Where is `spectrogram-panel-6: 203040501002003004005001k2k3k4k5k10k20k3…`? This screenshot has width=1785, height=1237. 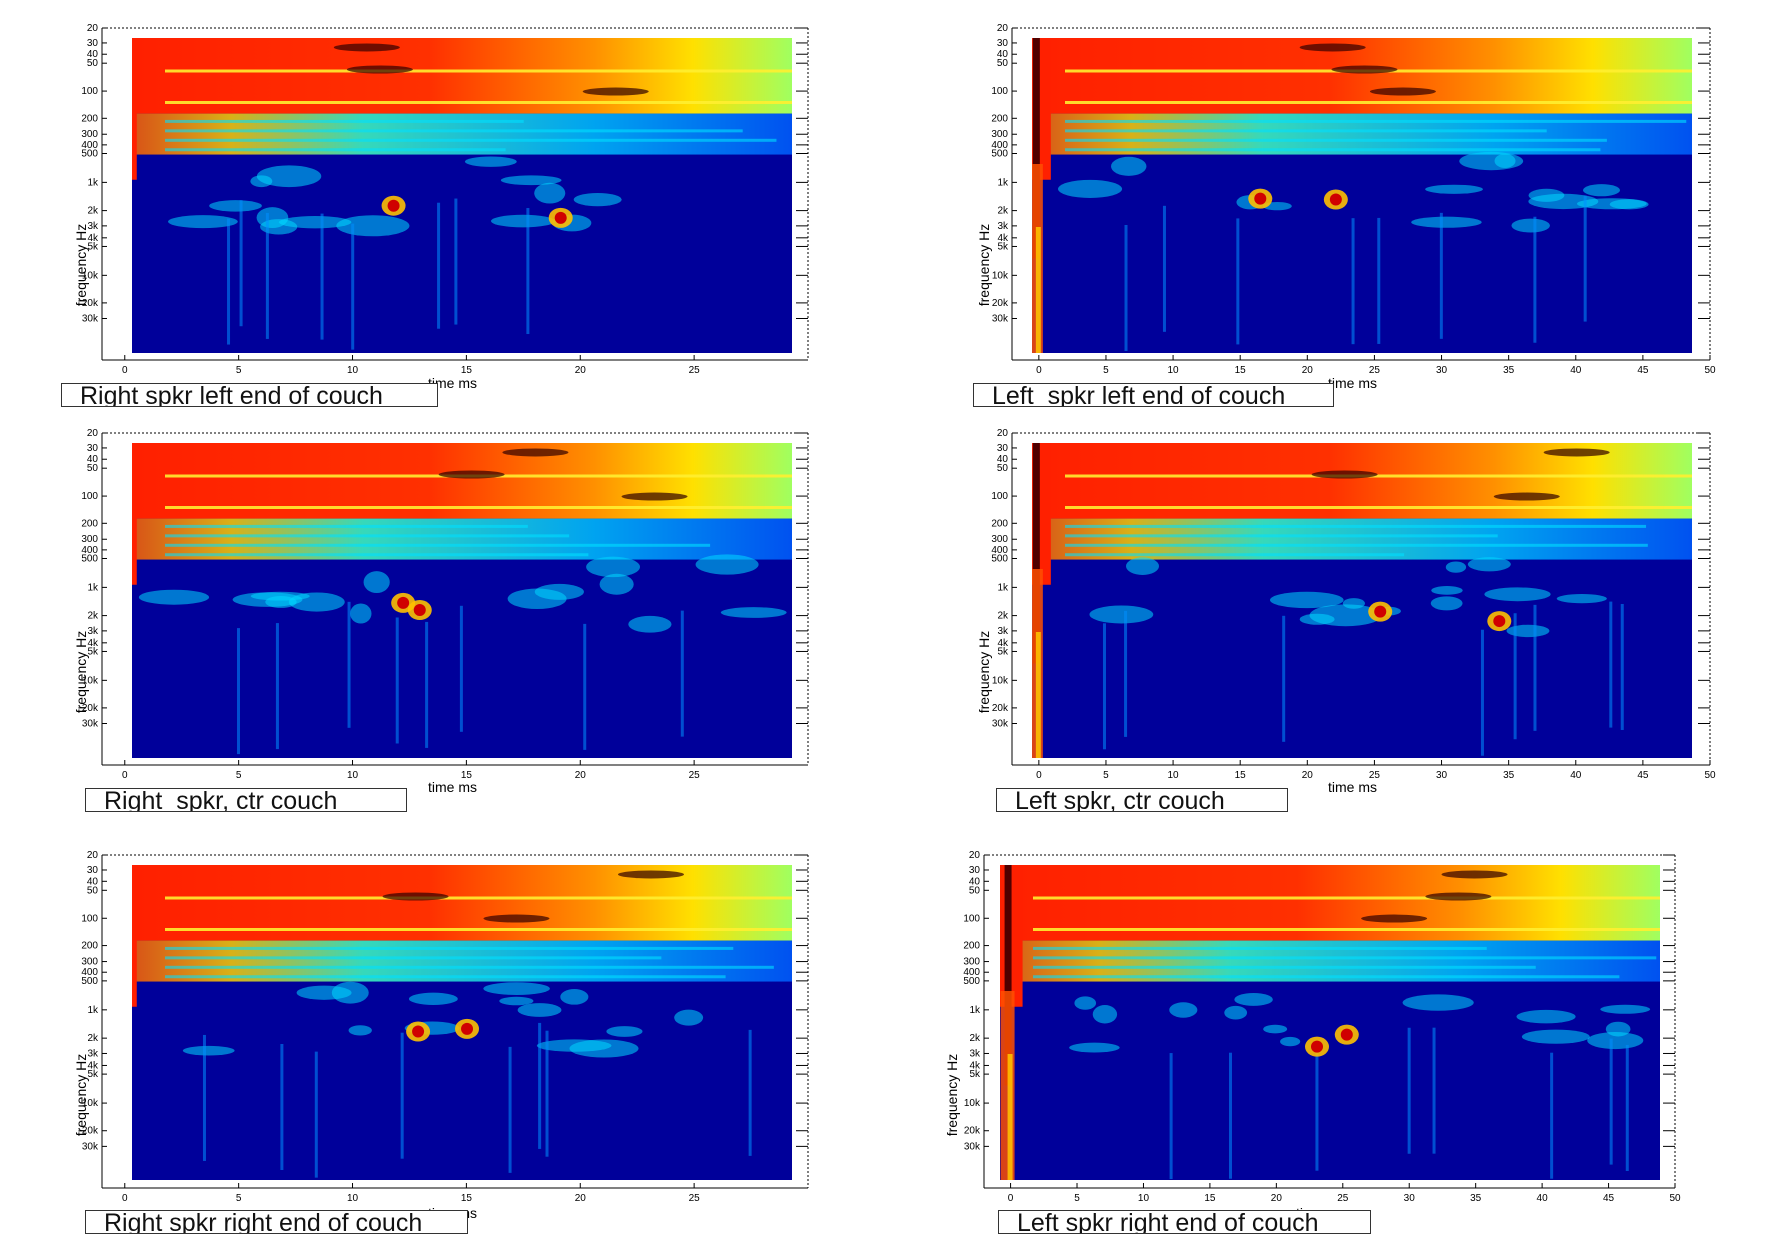
spectrogram-panel-6: 203040501002003004005001k2k3k4k5k10k20k3… is located at coordinates (1312, 1035).